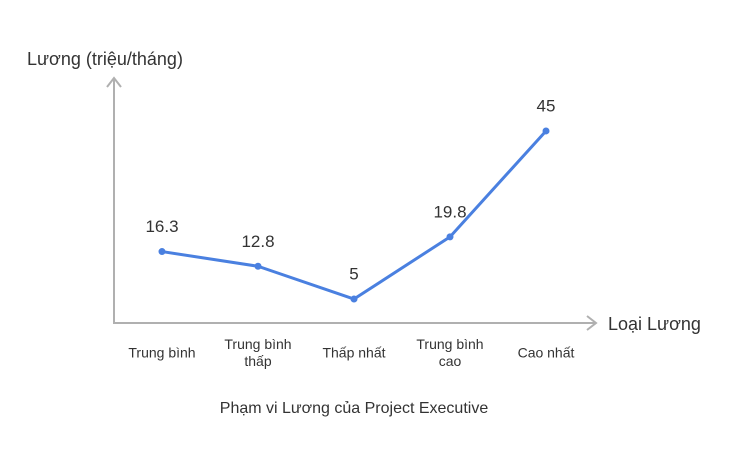 The width and height of the screenshot is (738, 468). Describe the element at coordinates (105, 59) in the screenshot. I see `y-axis-label: Lương (triệu/tháng)` at that location.